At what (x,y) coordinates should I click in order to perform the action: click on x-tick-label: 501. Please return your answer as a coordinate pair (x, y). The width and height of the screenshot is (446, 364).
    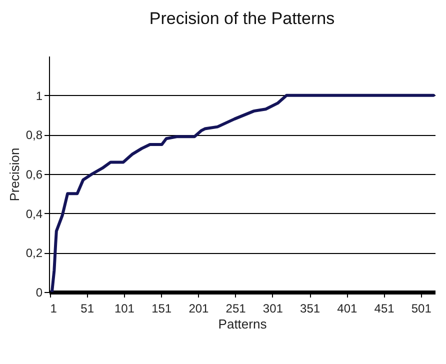
    Looking at the image, I should click on (421, 309).